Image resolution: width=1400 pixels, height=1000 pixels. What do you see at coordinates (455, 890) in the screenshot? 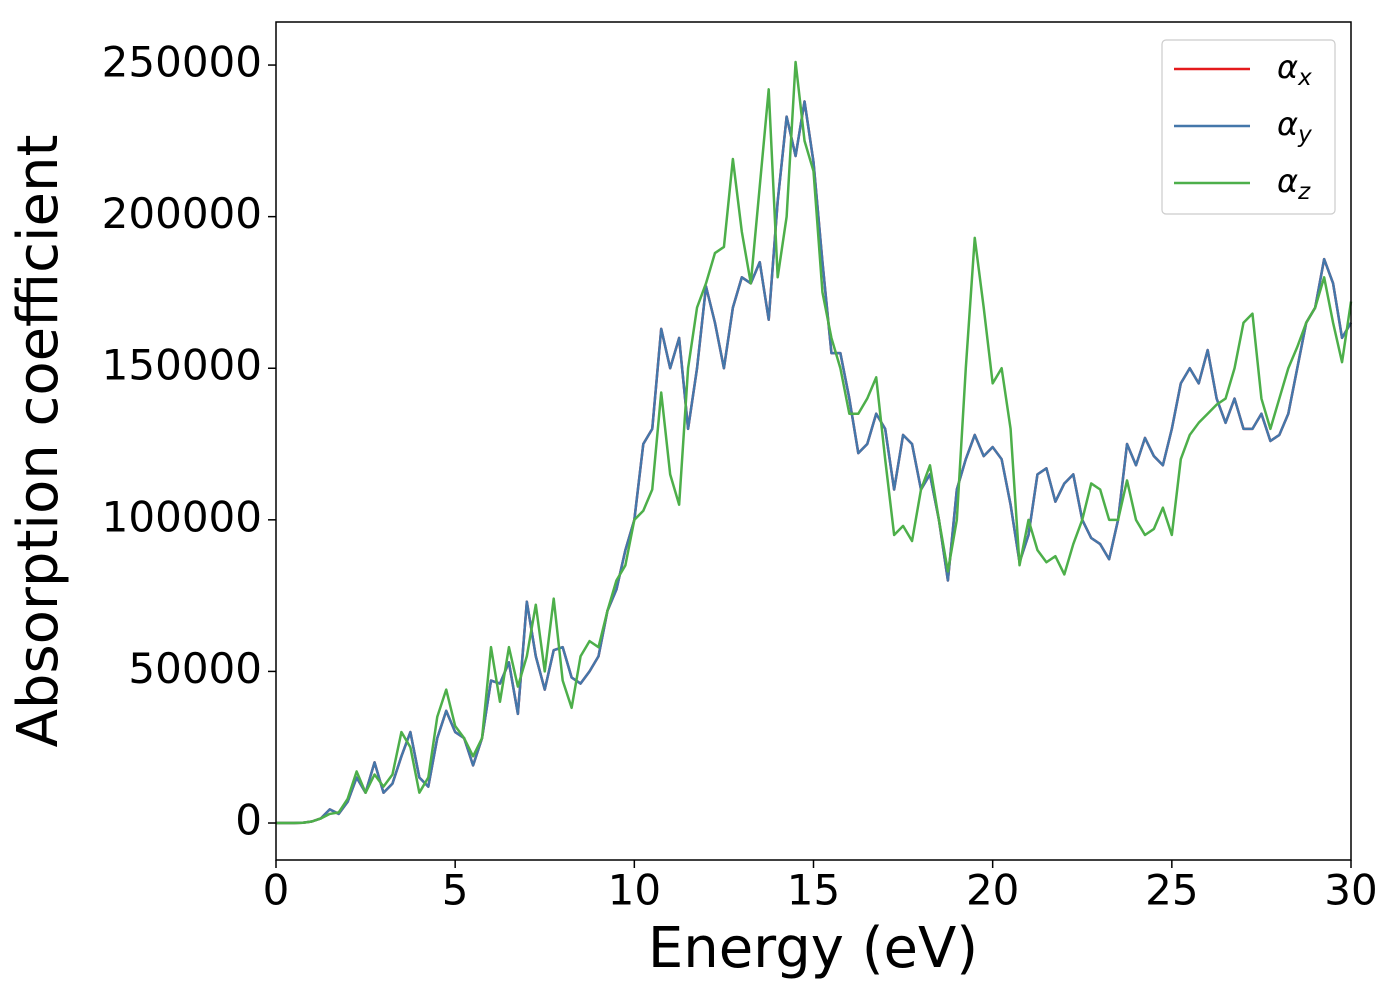
I see `x-tick-label: 5` at bounding box center [455, 890].